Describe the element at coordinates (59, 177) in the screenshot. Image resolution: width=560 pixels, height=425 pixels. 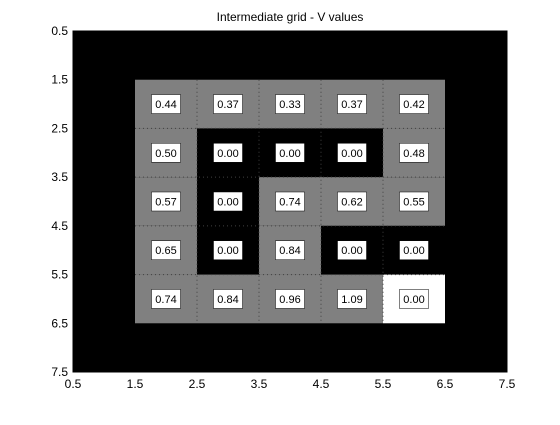
I see `y-tick-label: 3.5` at that location.